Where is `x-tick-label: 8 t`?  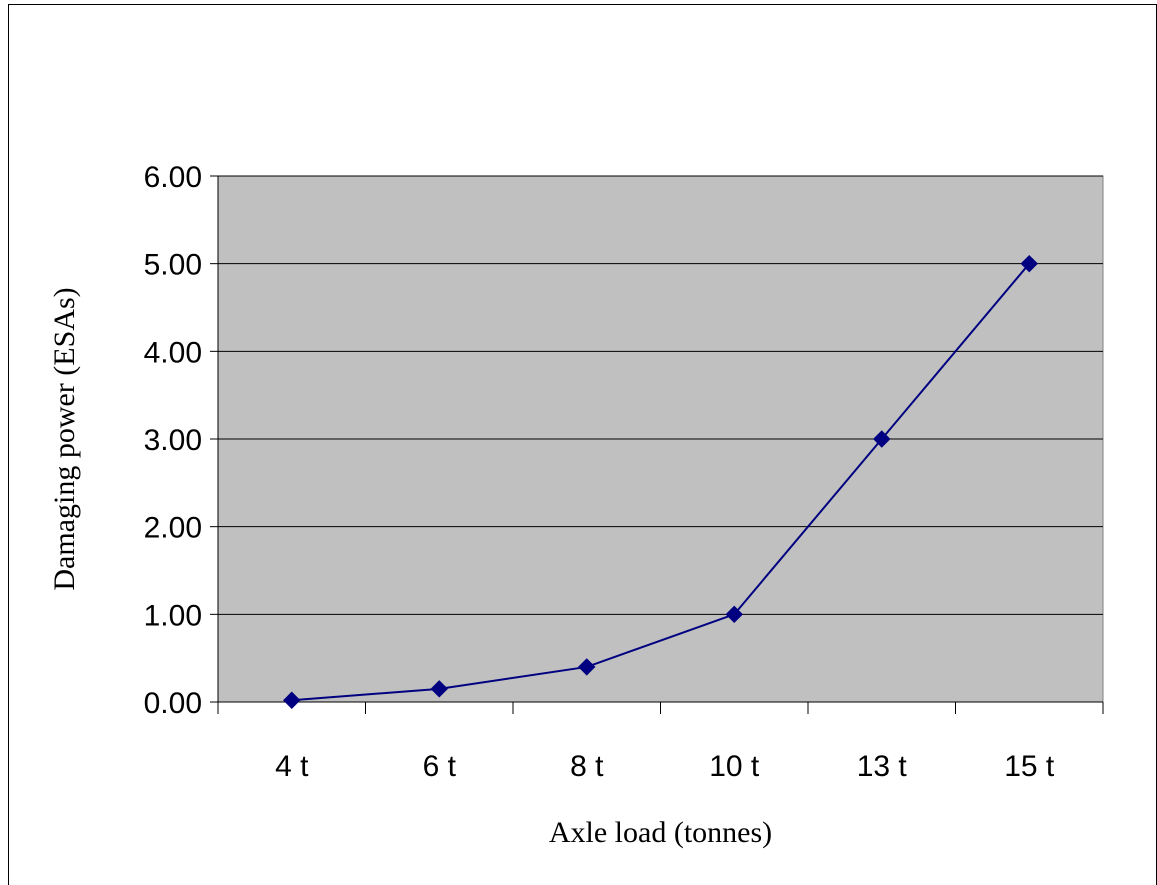
x-tick-label: 8 t is located at coordinates (587, 766).